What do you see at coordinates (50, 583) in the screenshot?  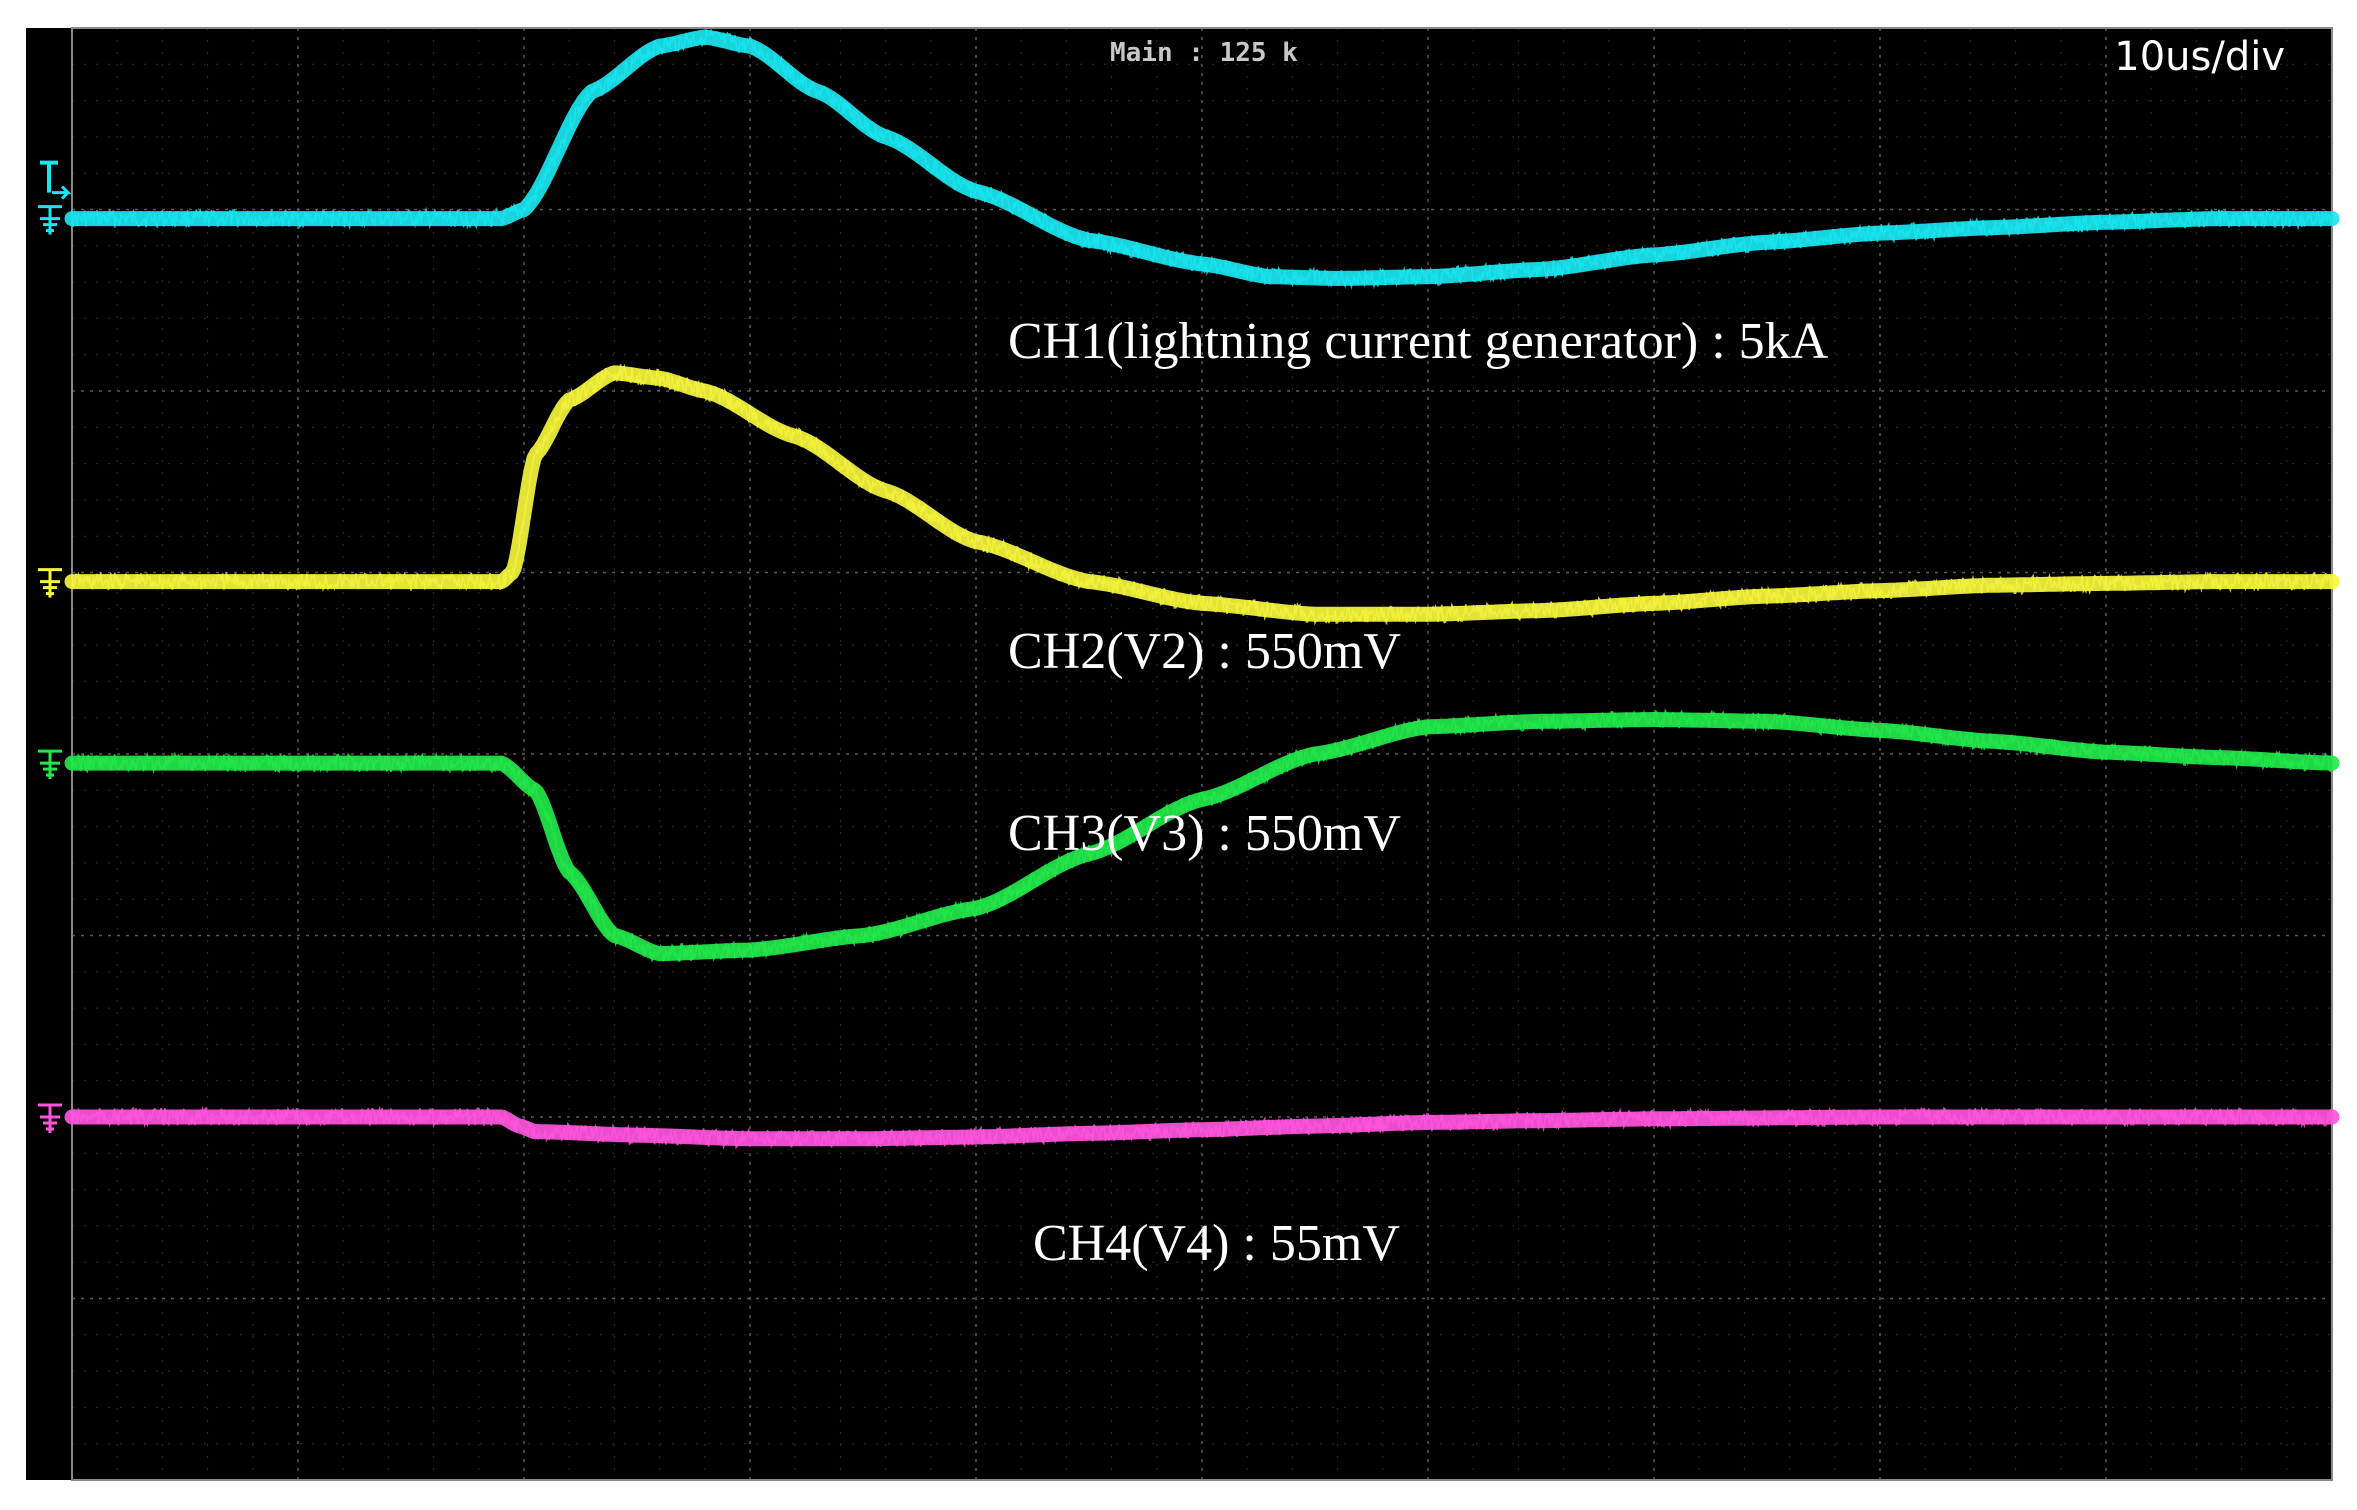 I see `ground-yellow-icon` at bounding box center [50, 583].